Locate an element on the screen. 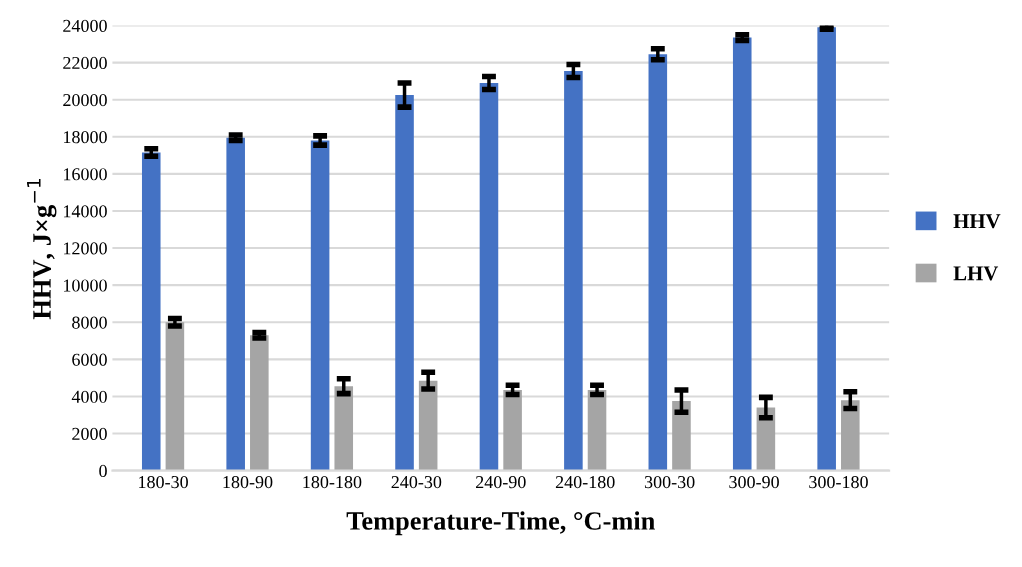 The width and height of the screenshot is (1022, 567). x-tick-label: 240-90 is located at coordinates (501, 482).